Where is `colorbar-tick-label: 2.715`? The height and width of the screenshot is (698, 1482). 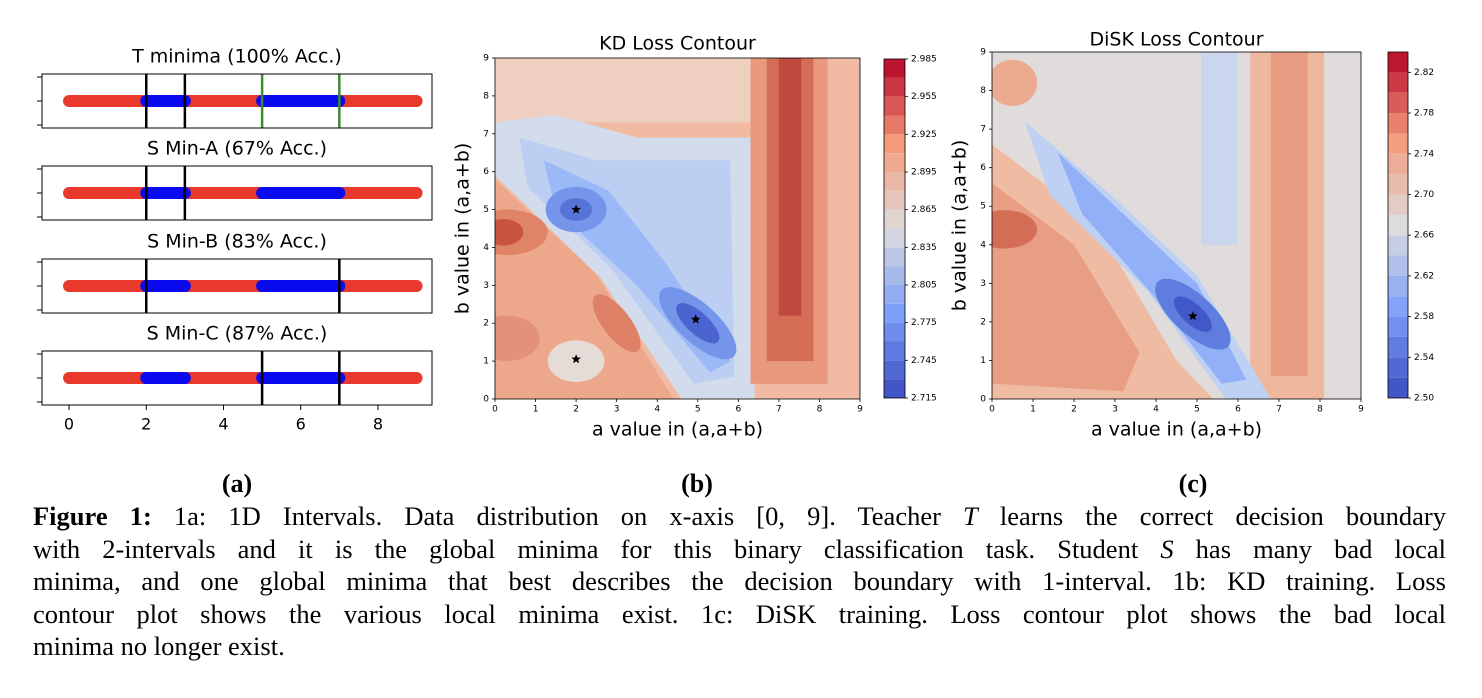
colorbar-tick-label: 2.715 is located at coordinates (924, 399).